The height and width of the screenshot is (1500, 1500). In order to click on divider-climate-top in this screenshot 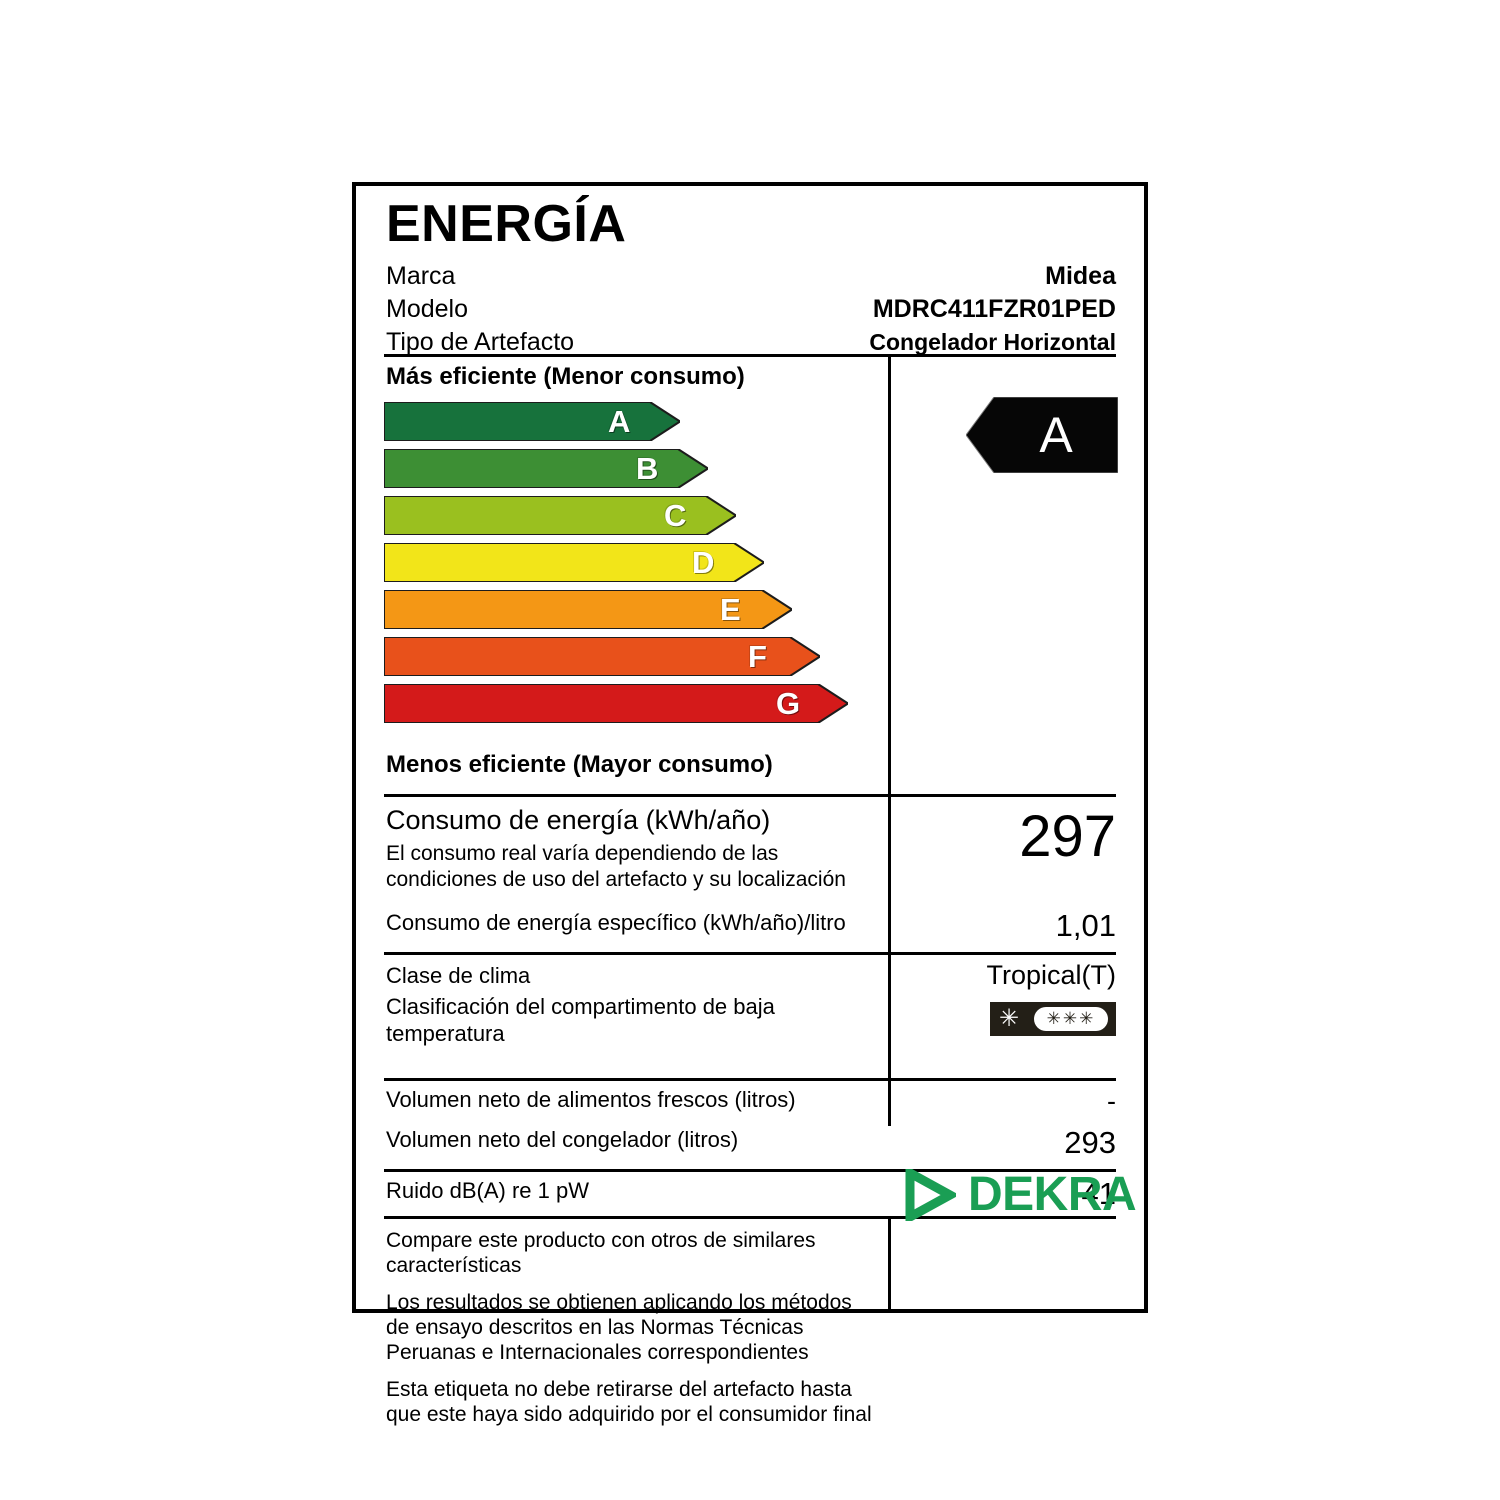, I will do `click(750, 953)`.